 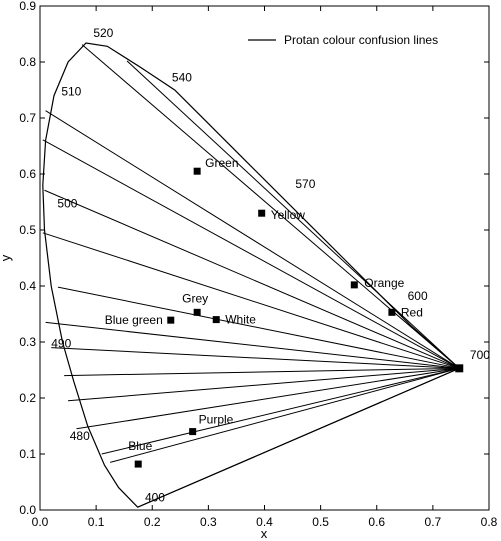 I want to click on wavelength-label: 500, so click(x=67, y=204).